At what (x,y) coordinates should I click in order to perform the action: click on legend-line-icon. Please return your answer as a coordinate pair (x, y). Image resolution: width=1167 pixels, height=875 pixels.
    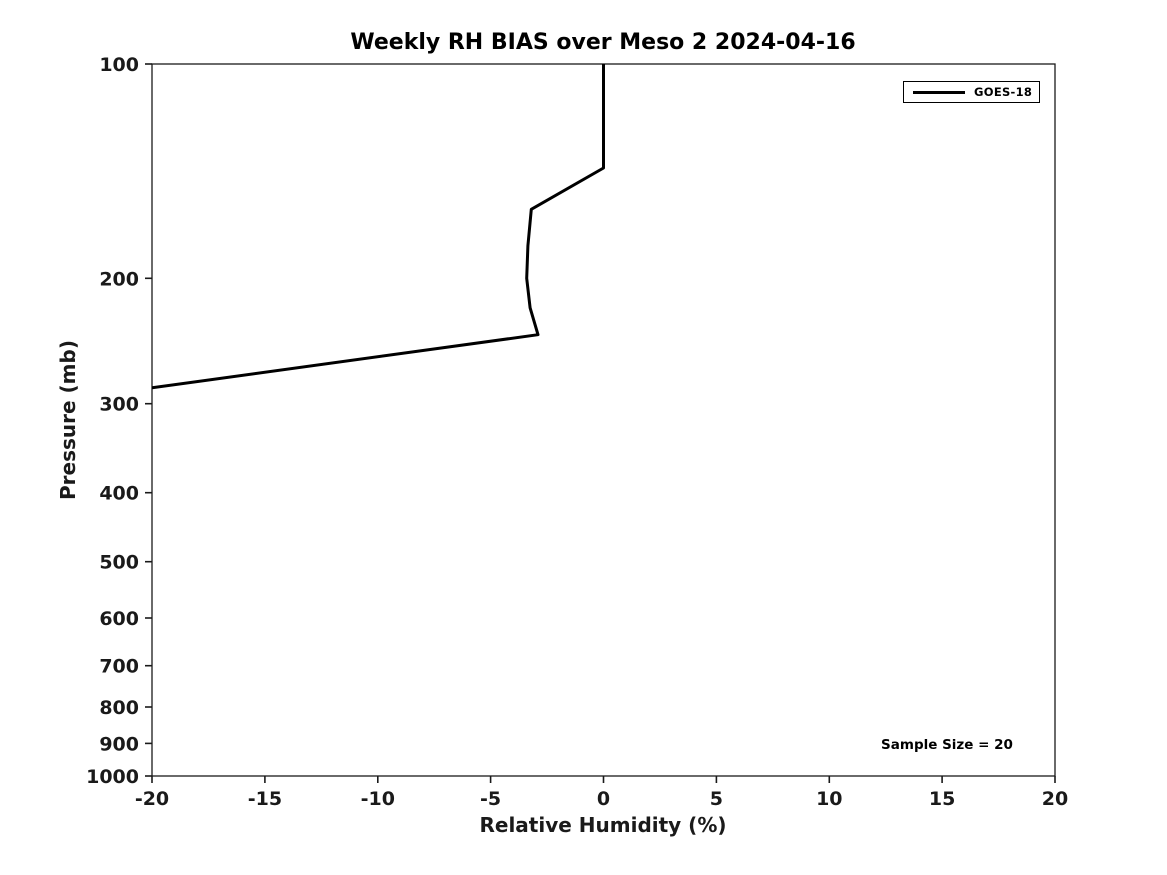
    Looking at the image, I should click on (939, 92).